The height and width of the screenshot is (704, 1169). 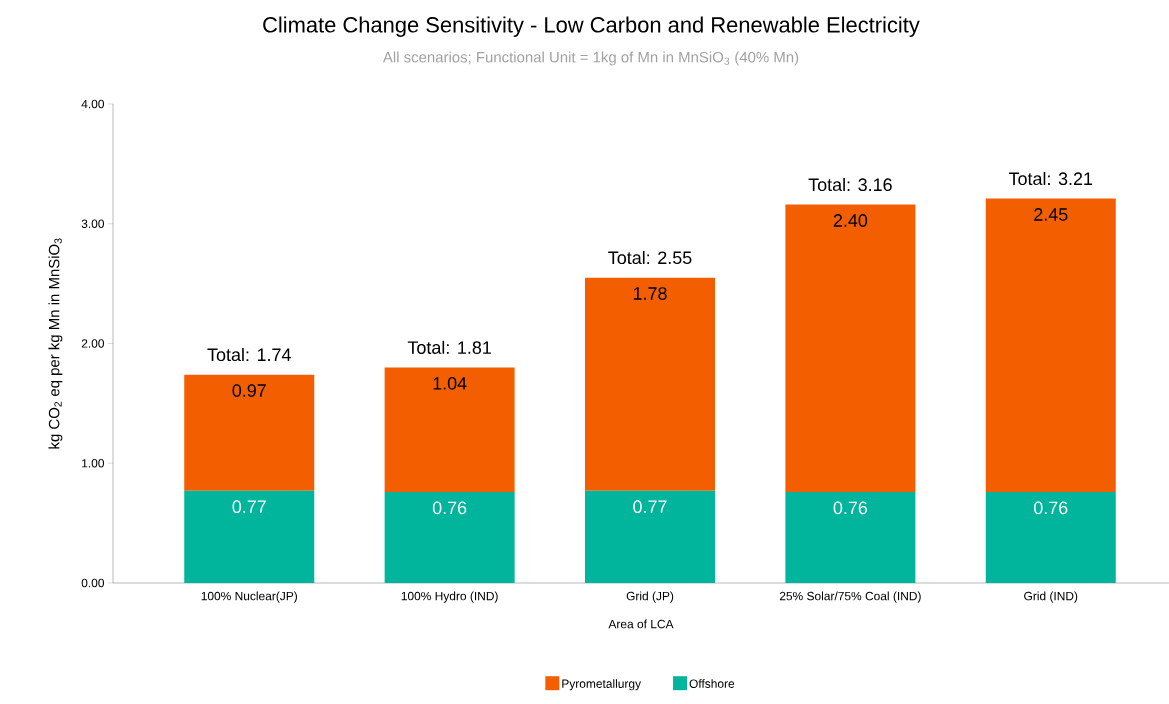 I want to click on total-label: Total: 1.81, so click(x=449, y=347).